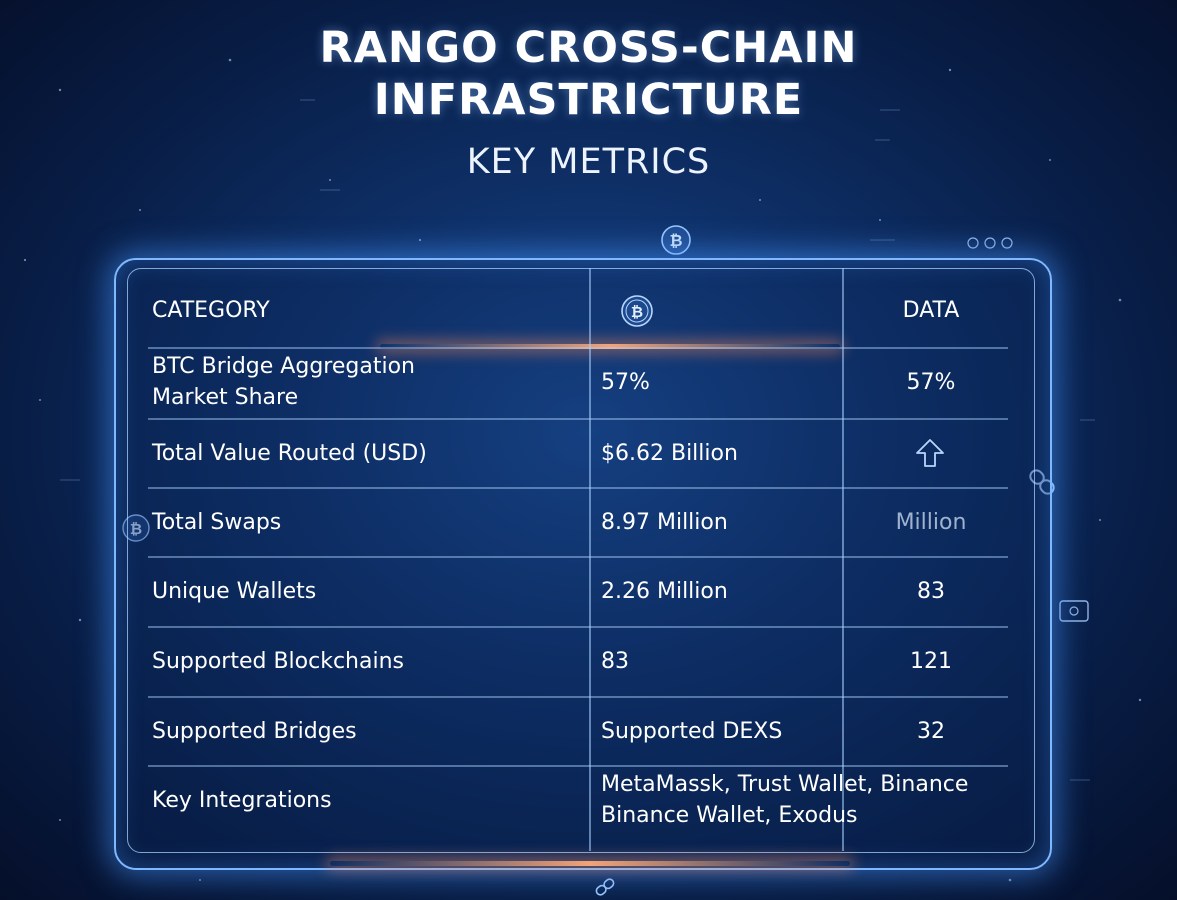  I want to click on table-row-value: 83, so click(615, 661).